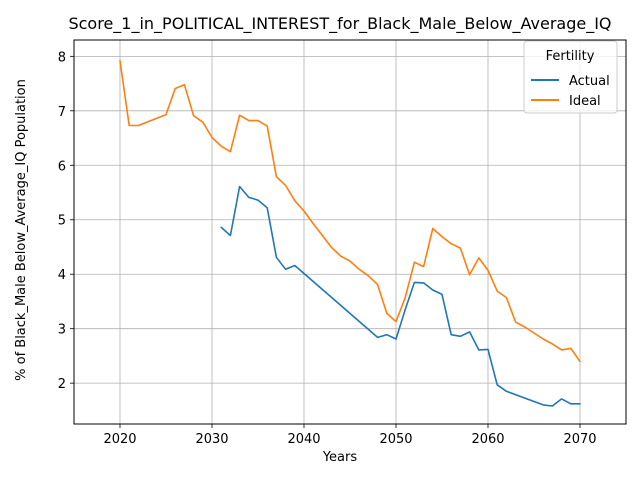 This screenshot has width=640, height=480. Describe the element at coordinates (119, 439) in the screenshot. I see `x-tick-label: 2020` at that location.